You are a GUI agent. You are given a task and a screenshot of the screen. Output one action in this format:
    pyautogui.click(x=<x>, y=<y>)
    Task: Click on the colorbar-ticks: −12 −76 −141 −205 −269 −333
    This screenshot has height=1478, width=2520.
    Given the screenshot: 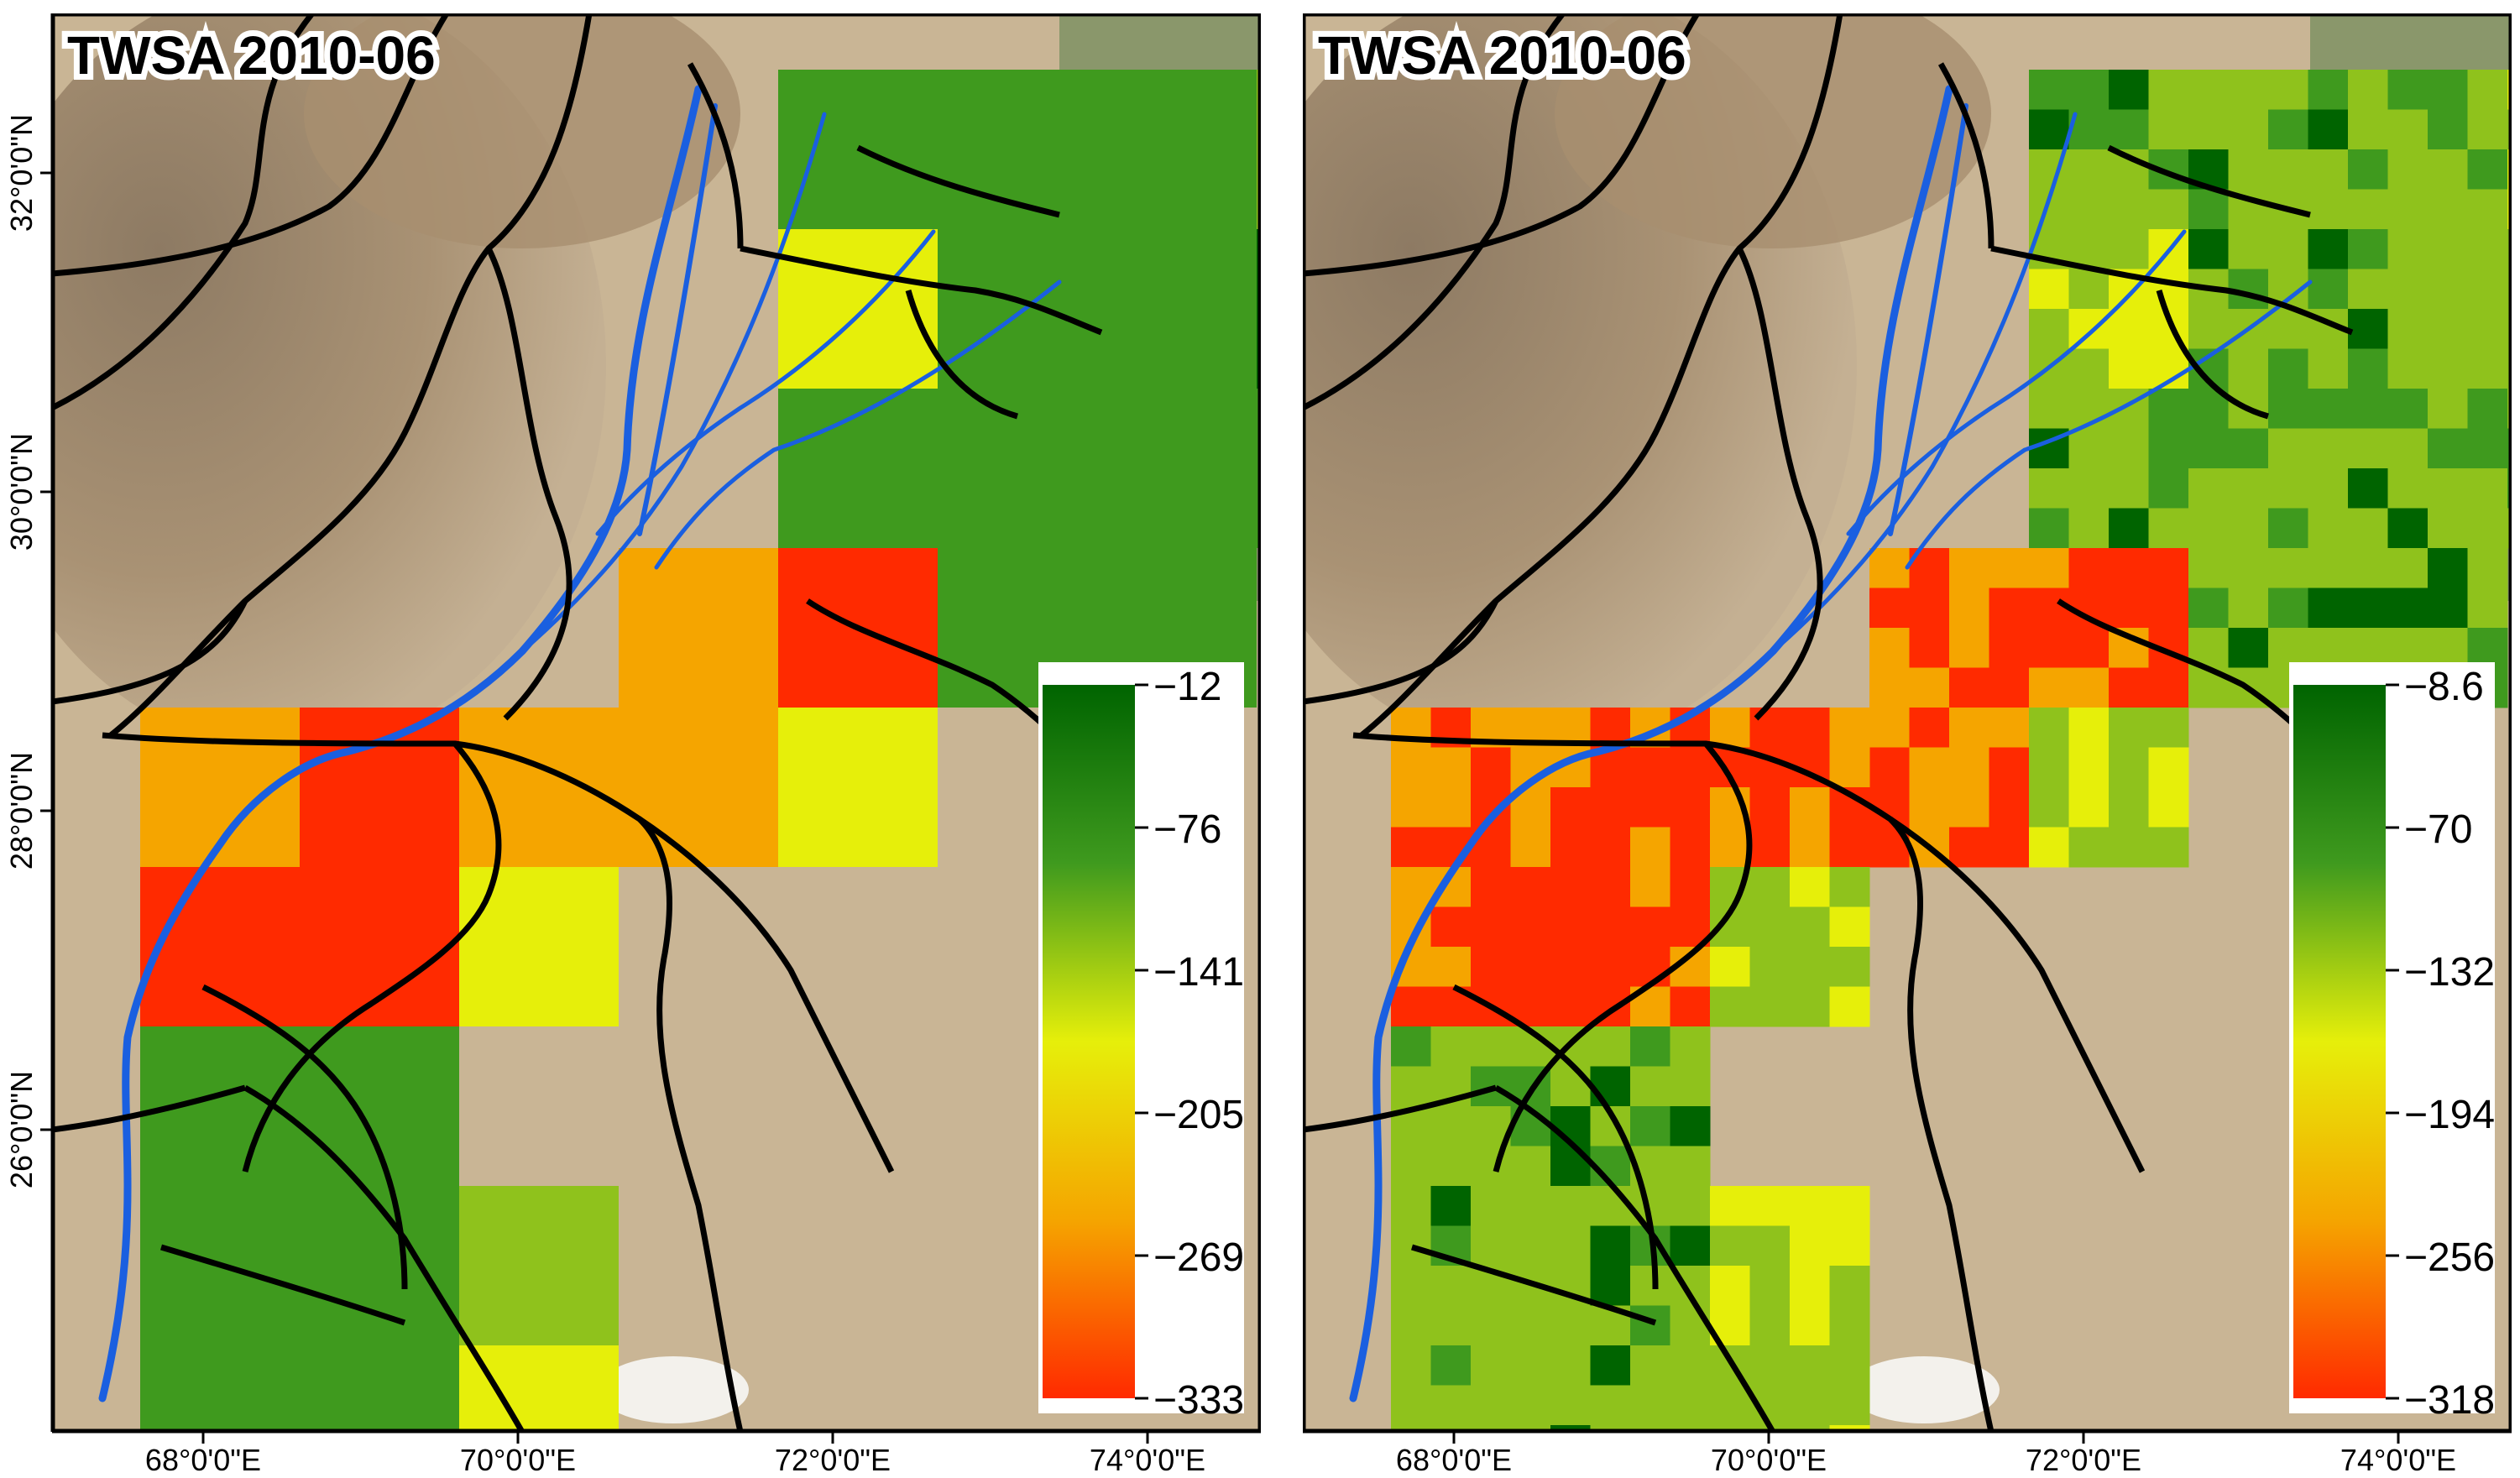 What is the action you would take?
    pyautogui.click(x=1189, y=1044)
    